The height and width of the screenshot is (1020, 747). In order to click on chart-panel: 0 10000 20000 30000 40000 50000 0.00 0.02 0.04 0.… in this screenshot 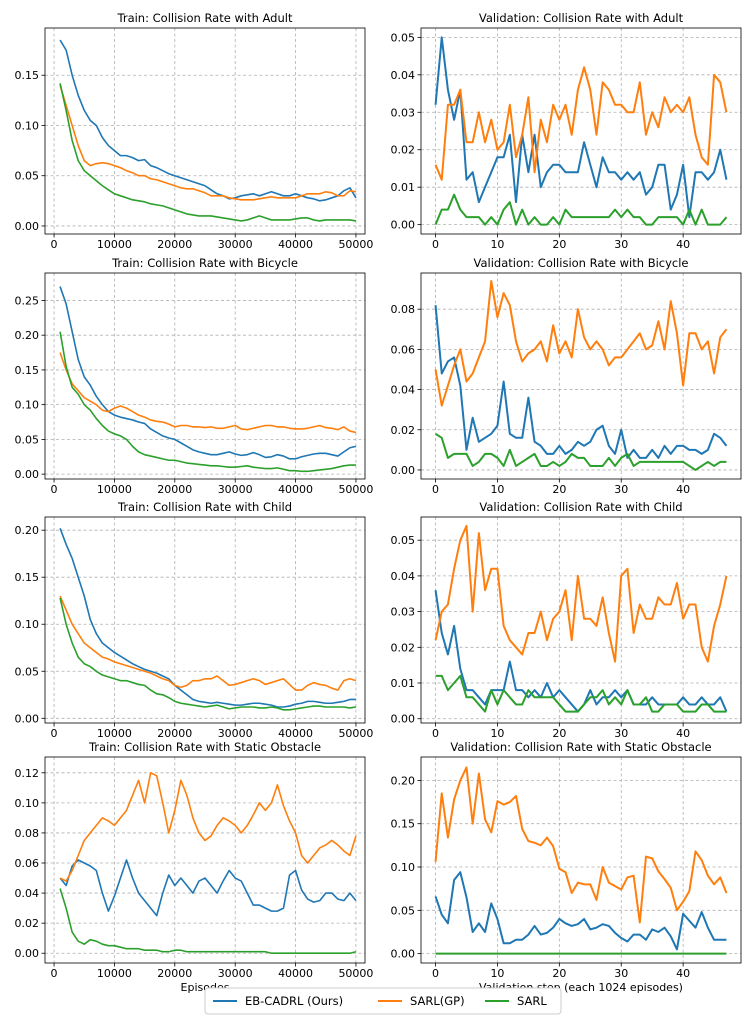, I will do `click(194, 867)`.